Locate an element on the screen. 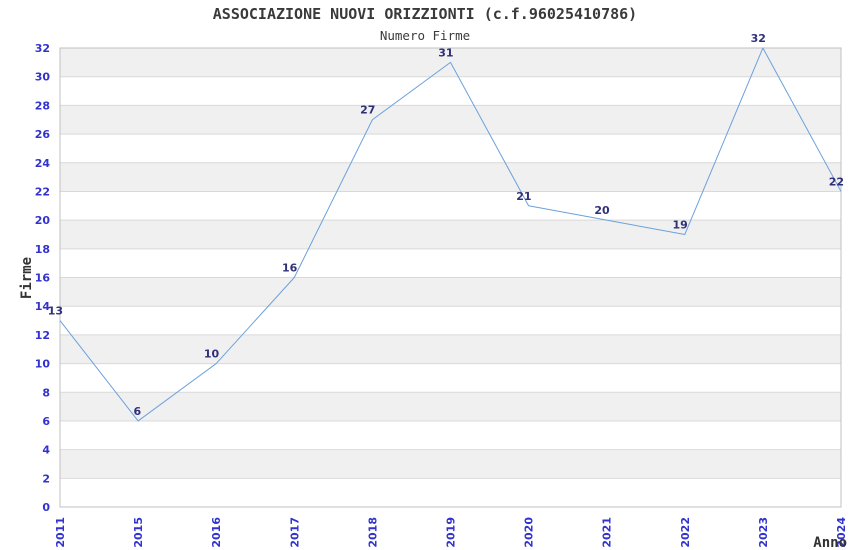  x-tick-label: 2016 is located at coordinates (216, 532).